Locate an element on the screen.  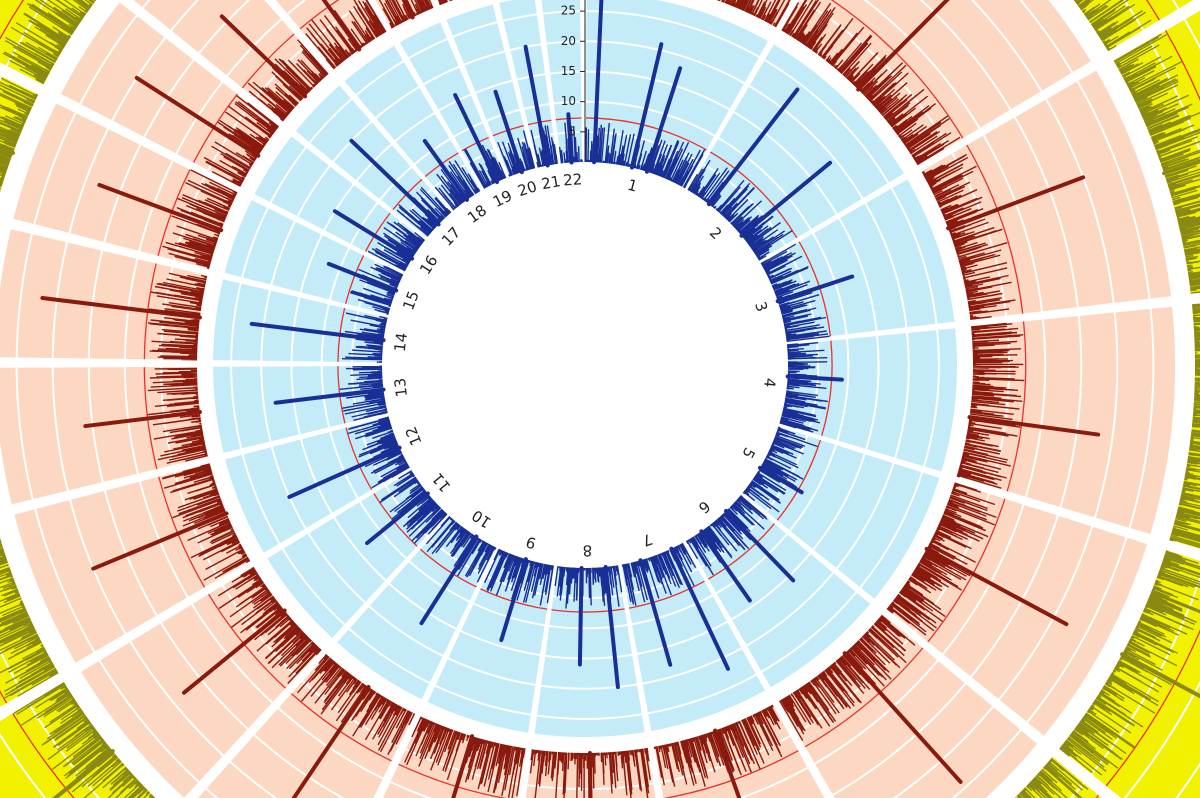
chromosome-label-3: 3 is located at coordinates (761, 306).